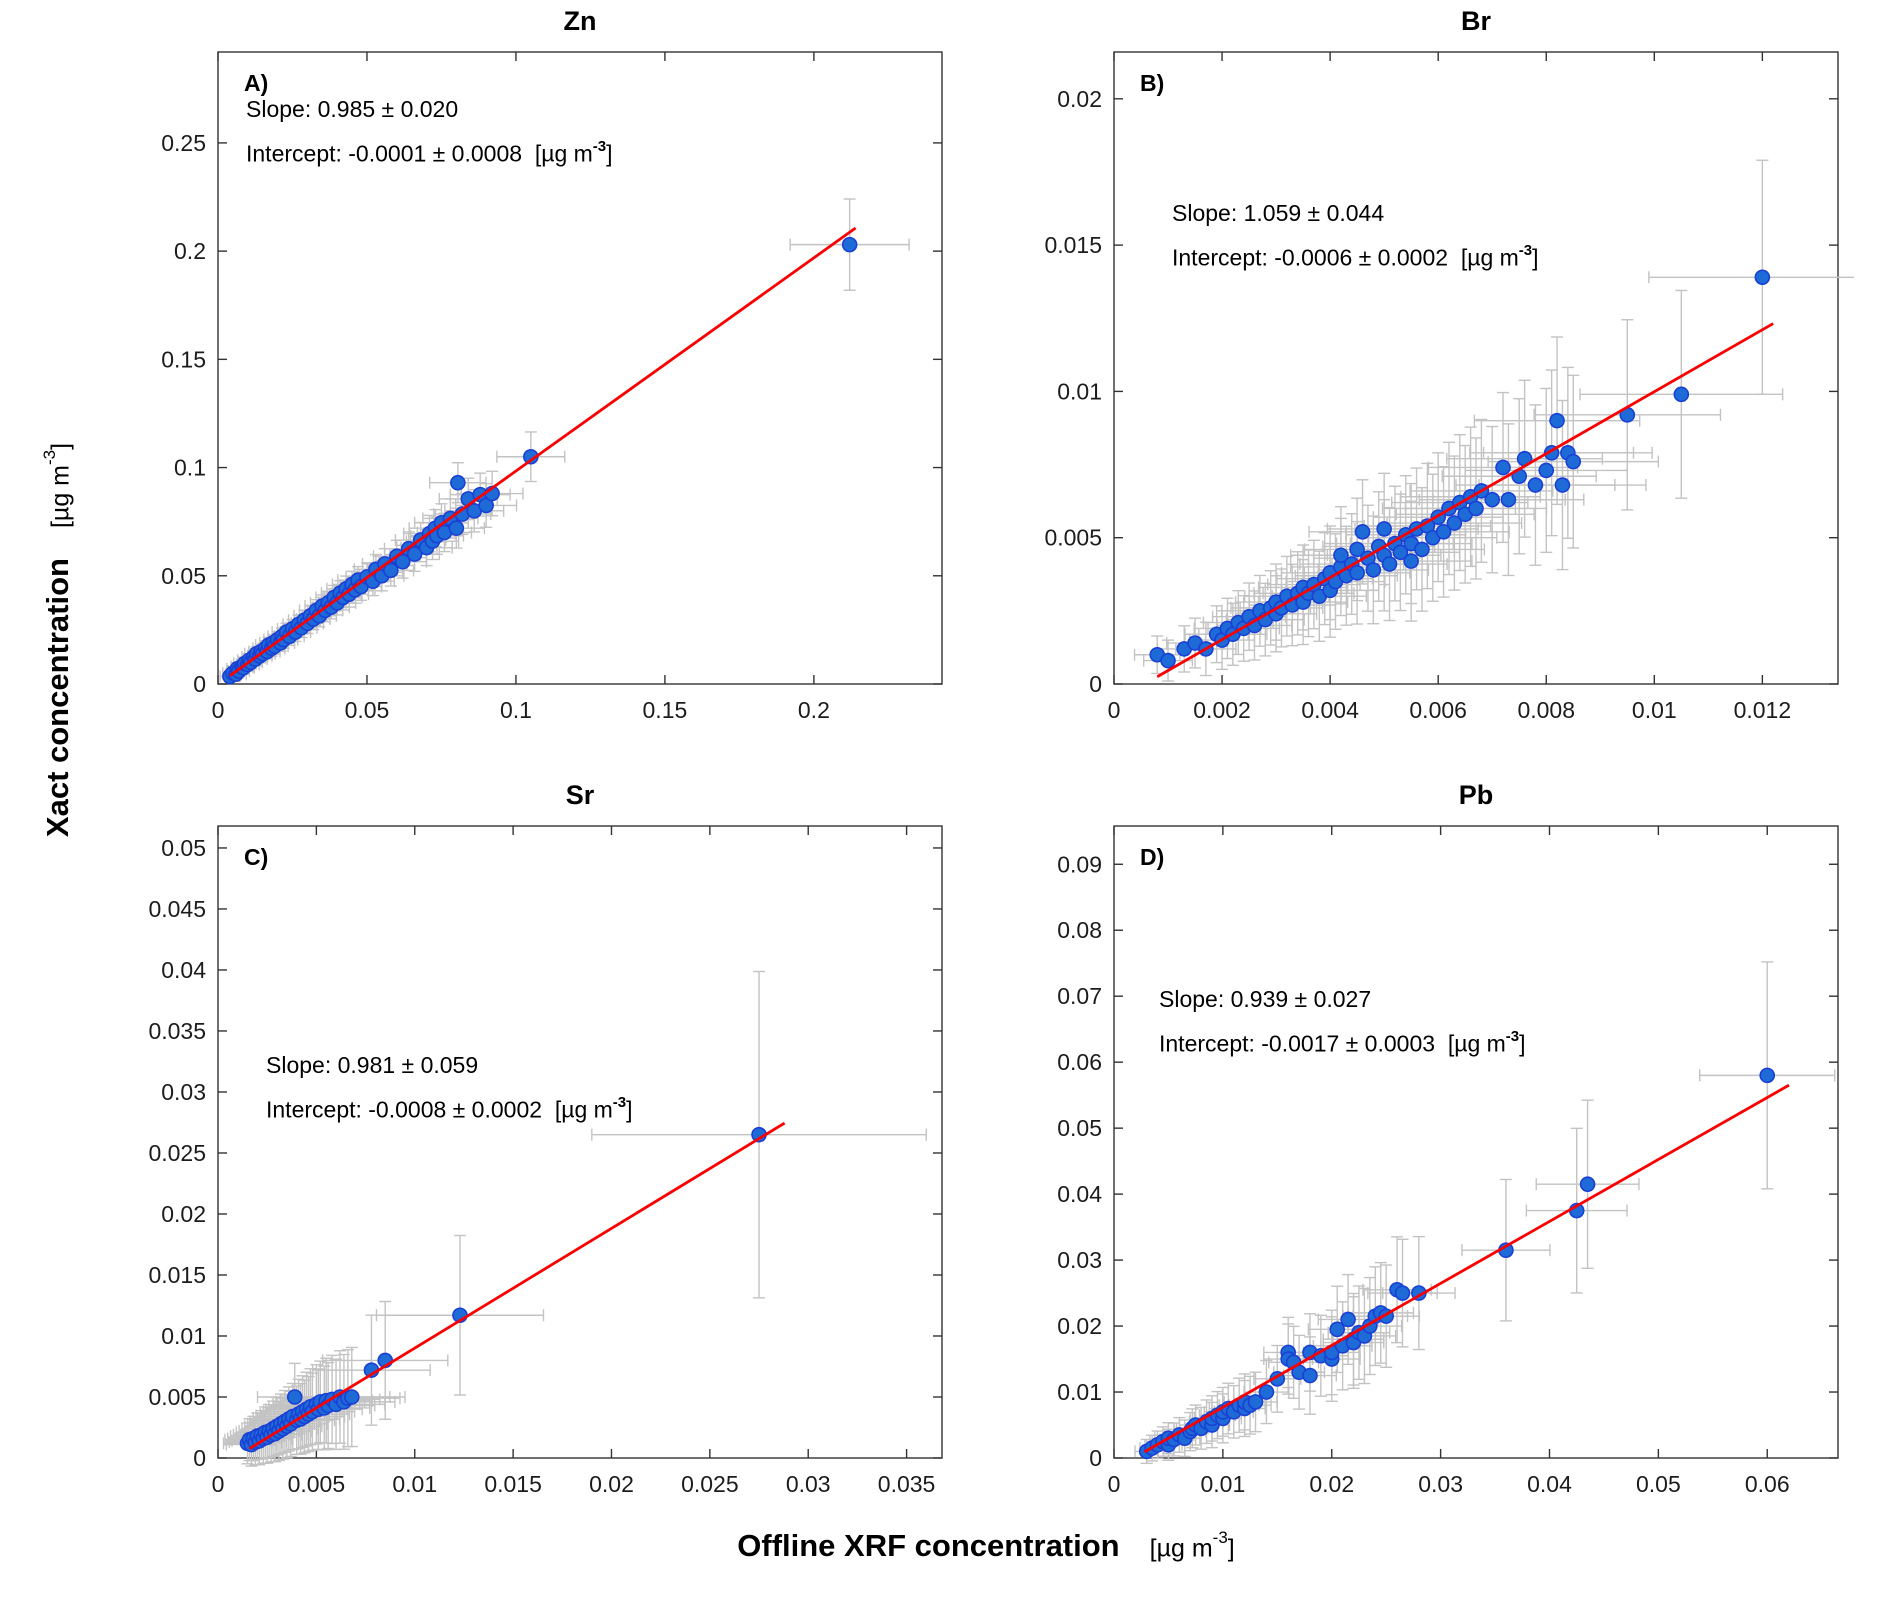  Describe the element at coordinates (1355, 256) in the screenshot. I see `intercept-text: Intercept: -0.0006 ± 0.0002 [µg m-3]` at that location.